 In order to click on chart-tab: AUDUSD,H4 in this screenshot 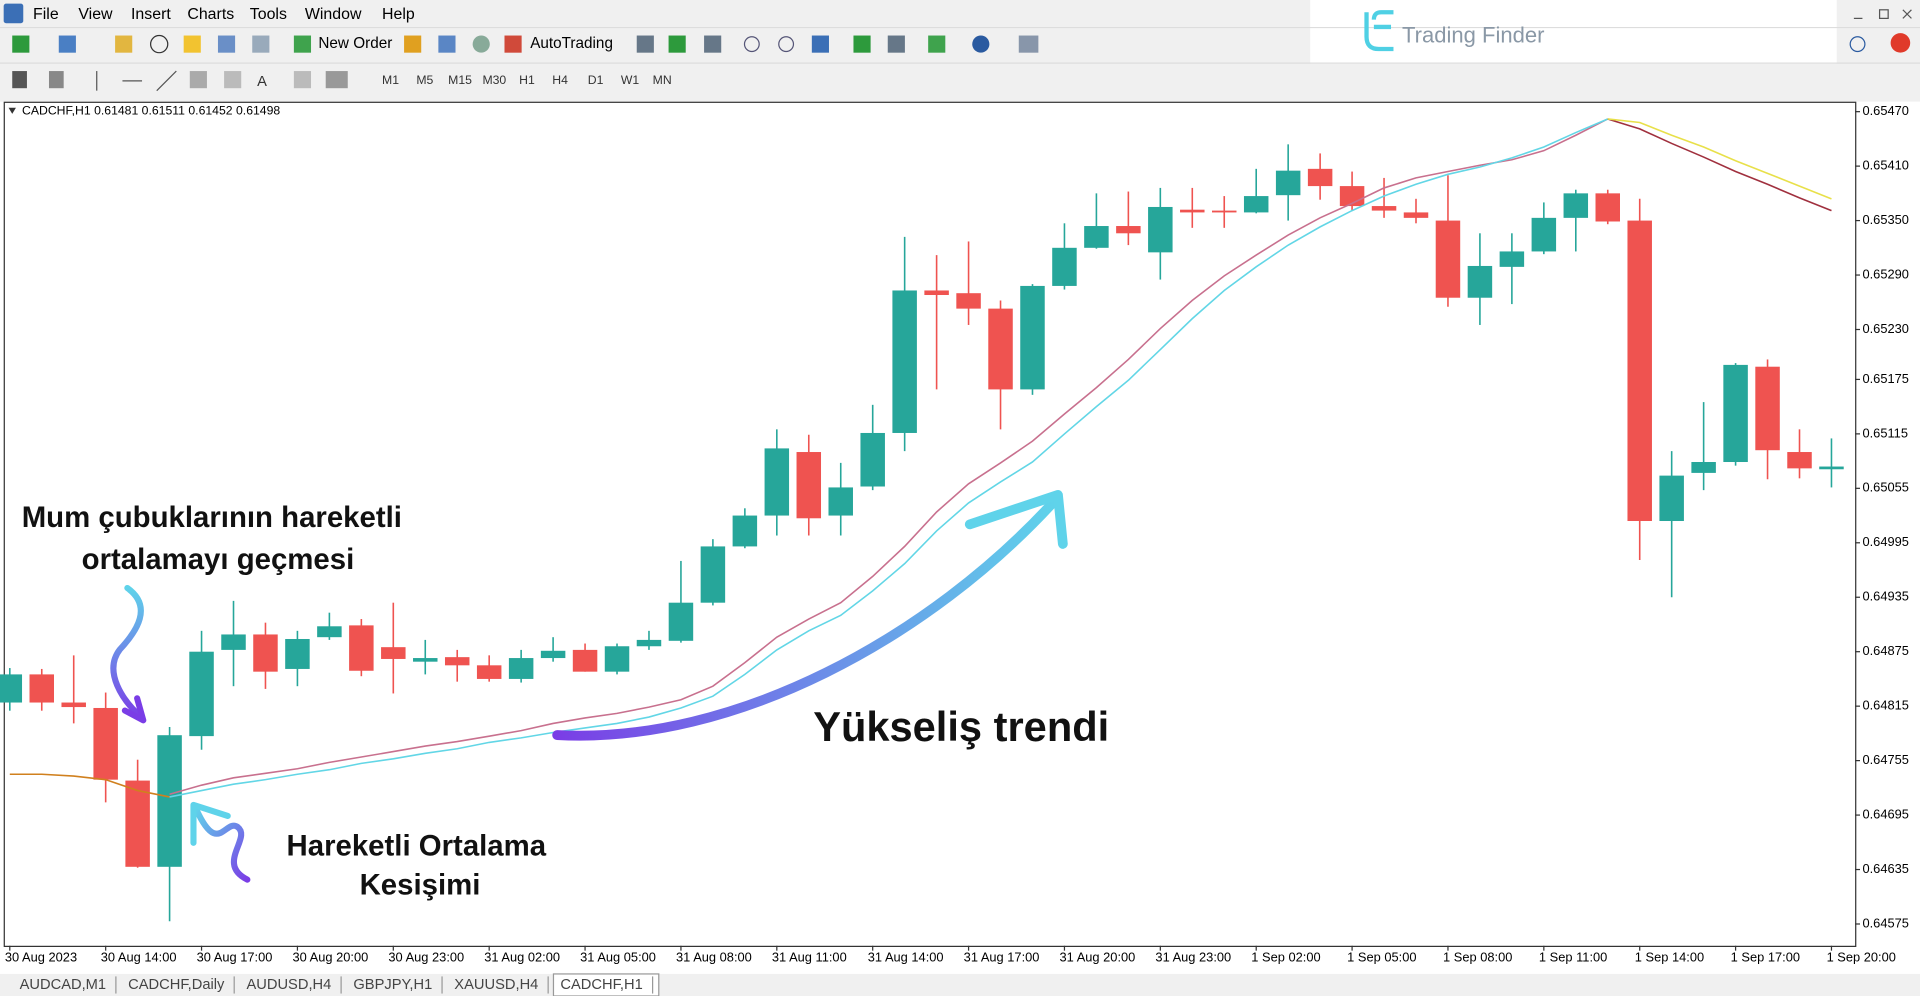, I will do `click(288, 985)`.